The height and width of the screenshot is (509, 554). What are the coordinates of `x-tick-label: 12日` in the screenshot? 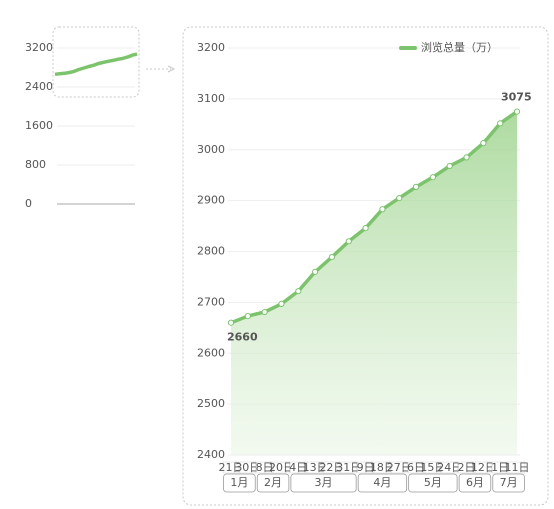 It's located at (483, 467).